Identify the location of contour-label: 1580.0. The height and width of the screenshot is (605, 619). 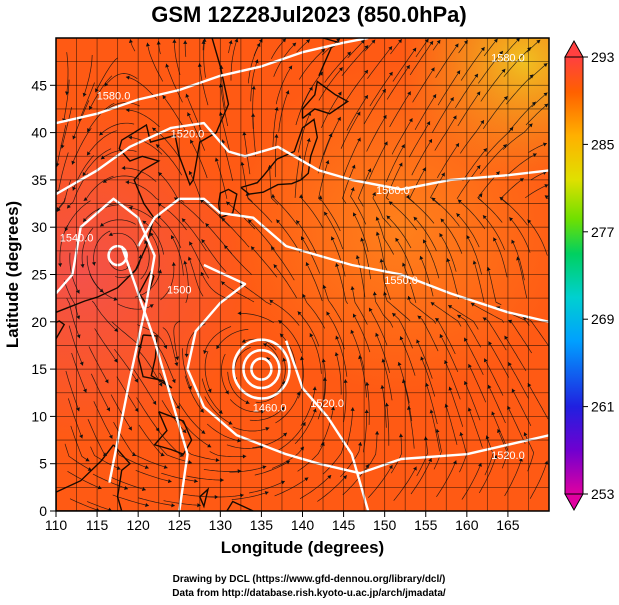
(114, 96).